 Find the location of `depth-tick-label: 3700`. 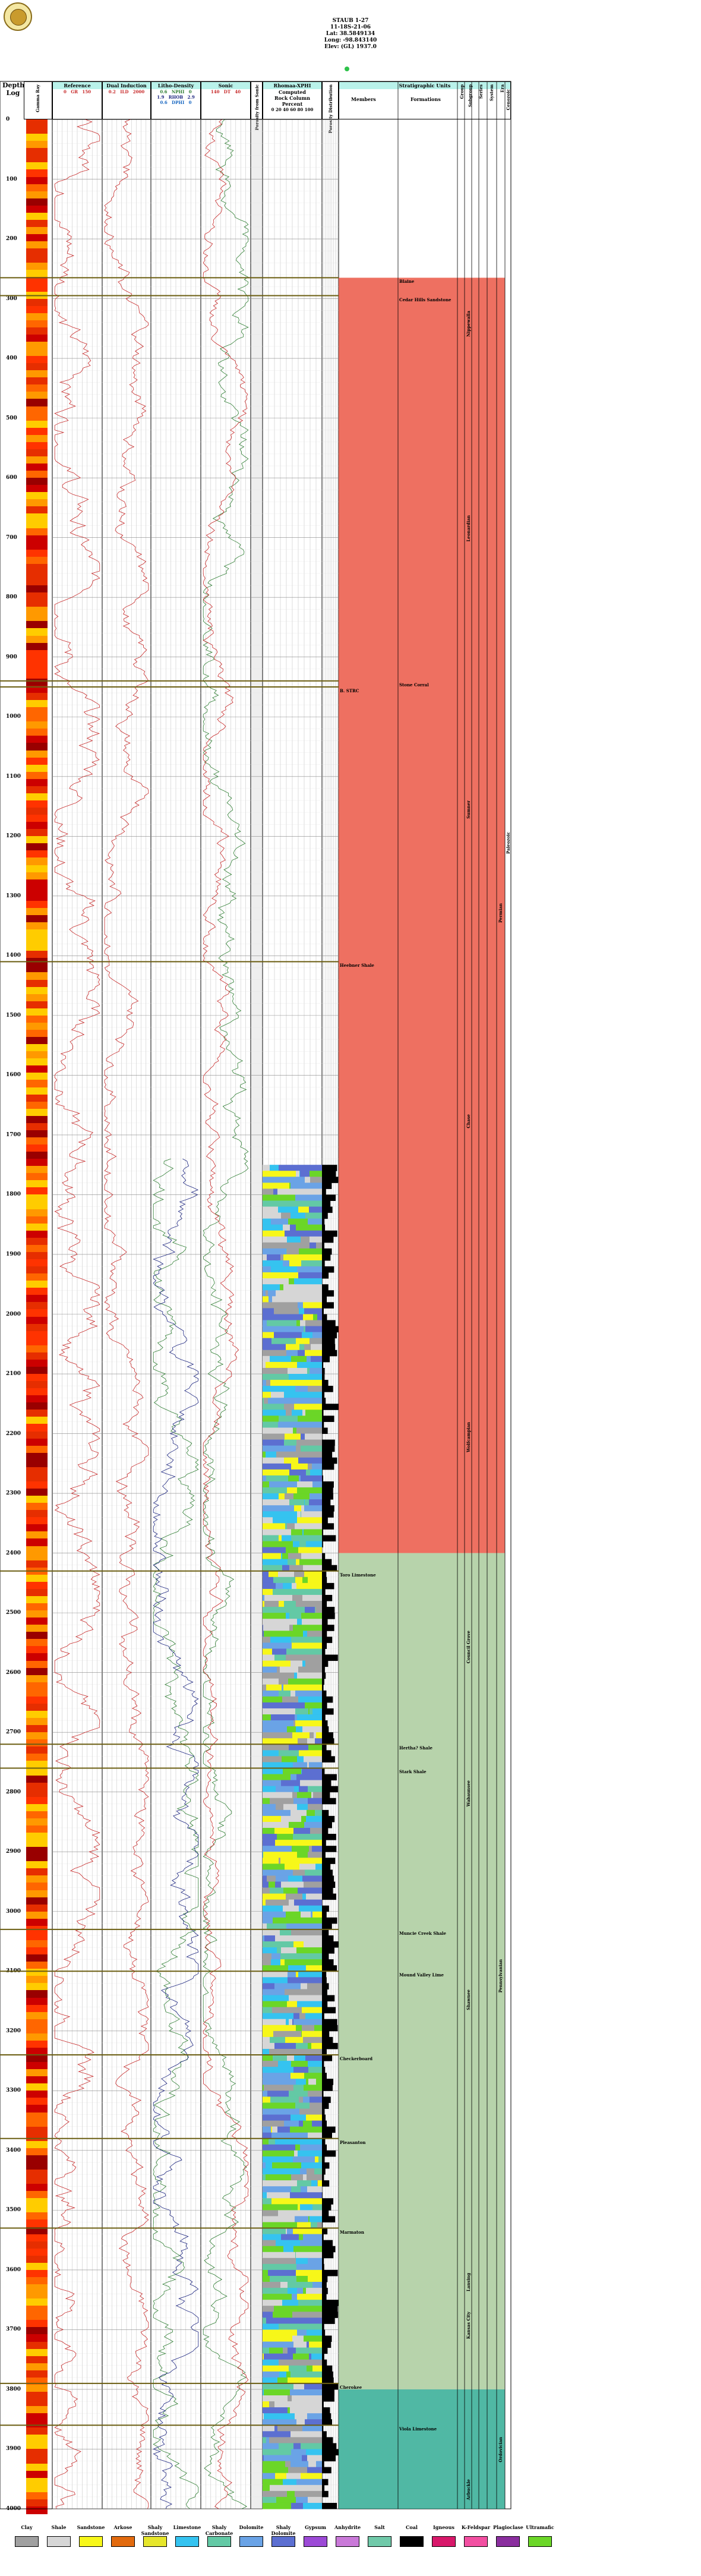

depth-tick-label: 3700 is located at coordinates (13, 2329).